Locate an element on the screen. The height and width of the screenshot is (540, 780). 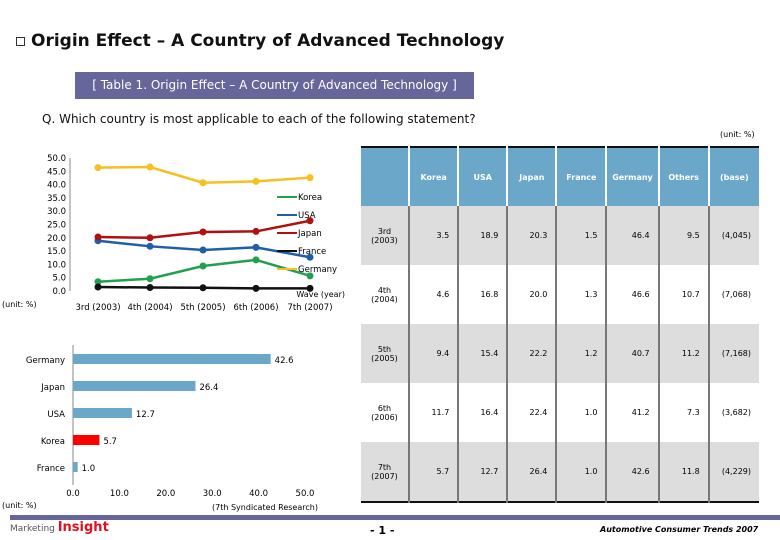
bar-germany is located at coordinates (172, 359).